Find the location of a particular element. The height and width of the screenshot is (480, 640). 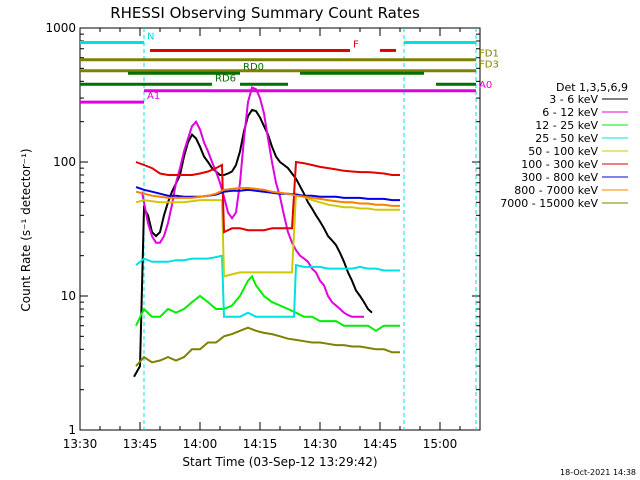

x-tick-label: 14:30 is located at coordinates (320, 444).